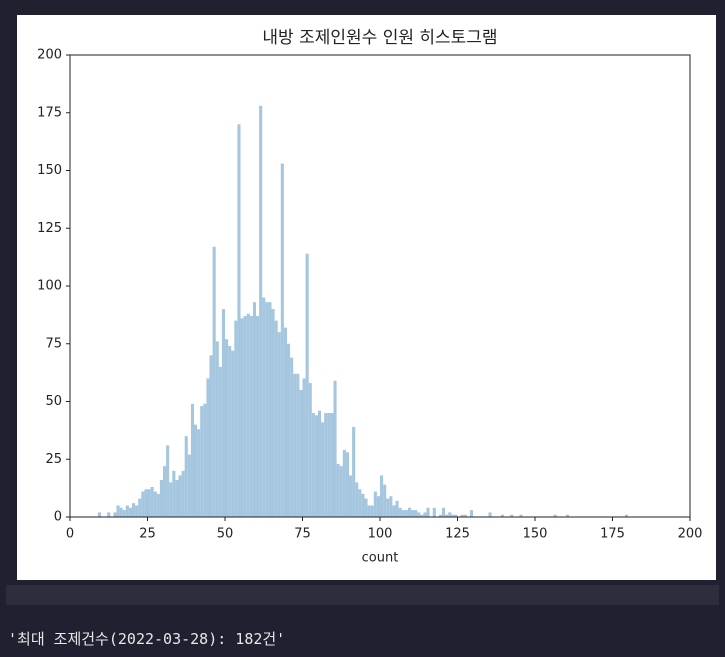 This screenshot has height=657, width=725. What do you see at coordinates (612, 534) in the screenshot?
I see `x-tick-label: 175` at bounding box center [612, 534].